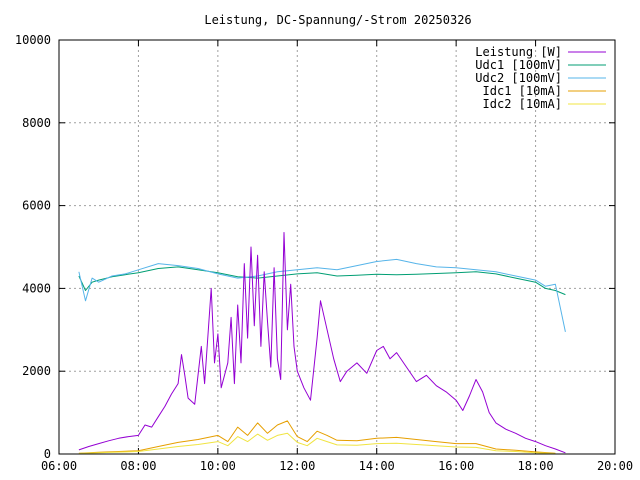 The height and width of the screenshot is (480, 640). I want to click on legend-label: Leistung [W], so click(518, 52).